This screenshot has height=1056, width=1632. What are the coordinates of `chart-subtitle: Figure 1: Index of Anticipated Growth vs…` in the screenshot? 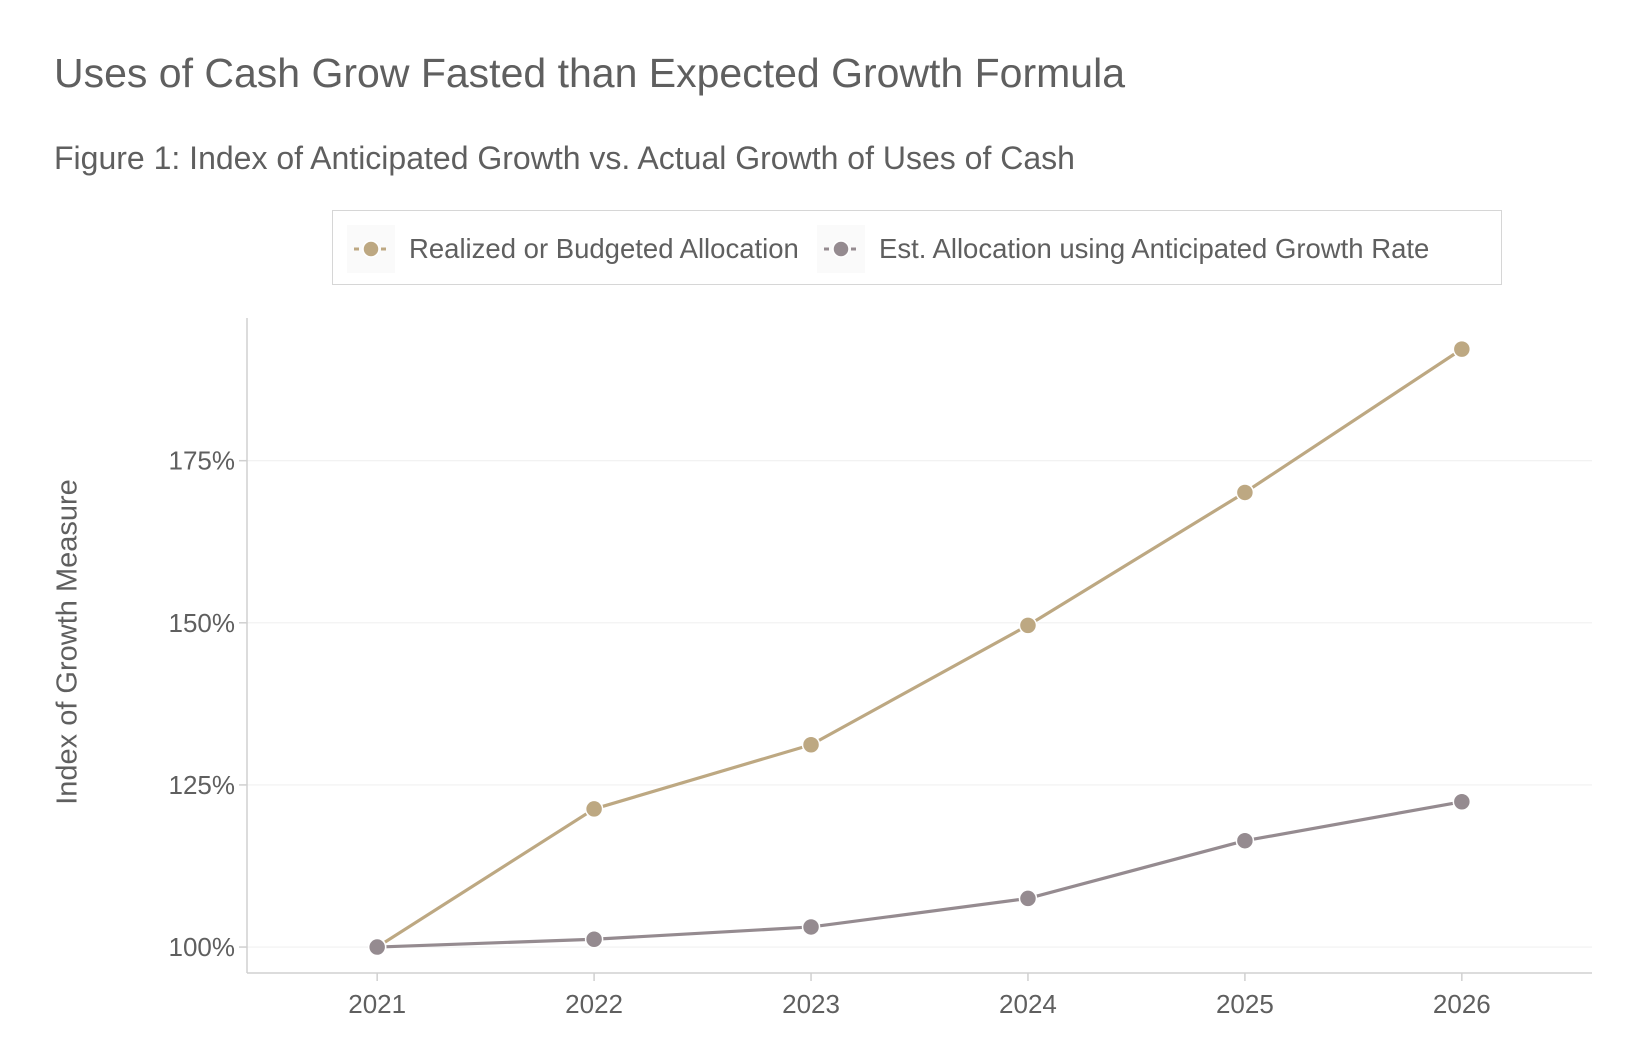 It's located at (564, 158).